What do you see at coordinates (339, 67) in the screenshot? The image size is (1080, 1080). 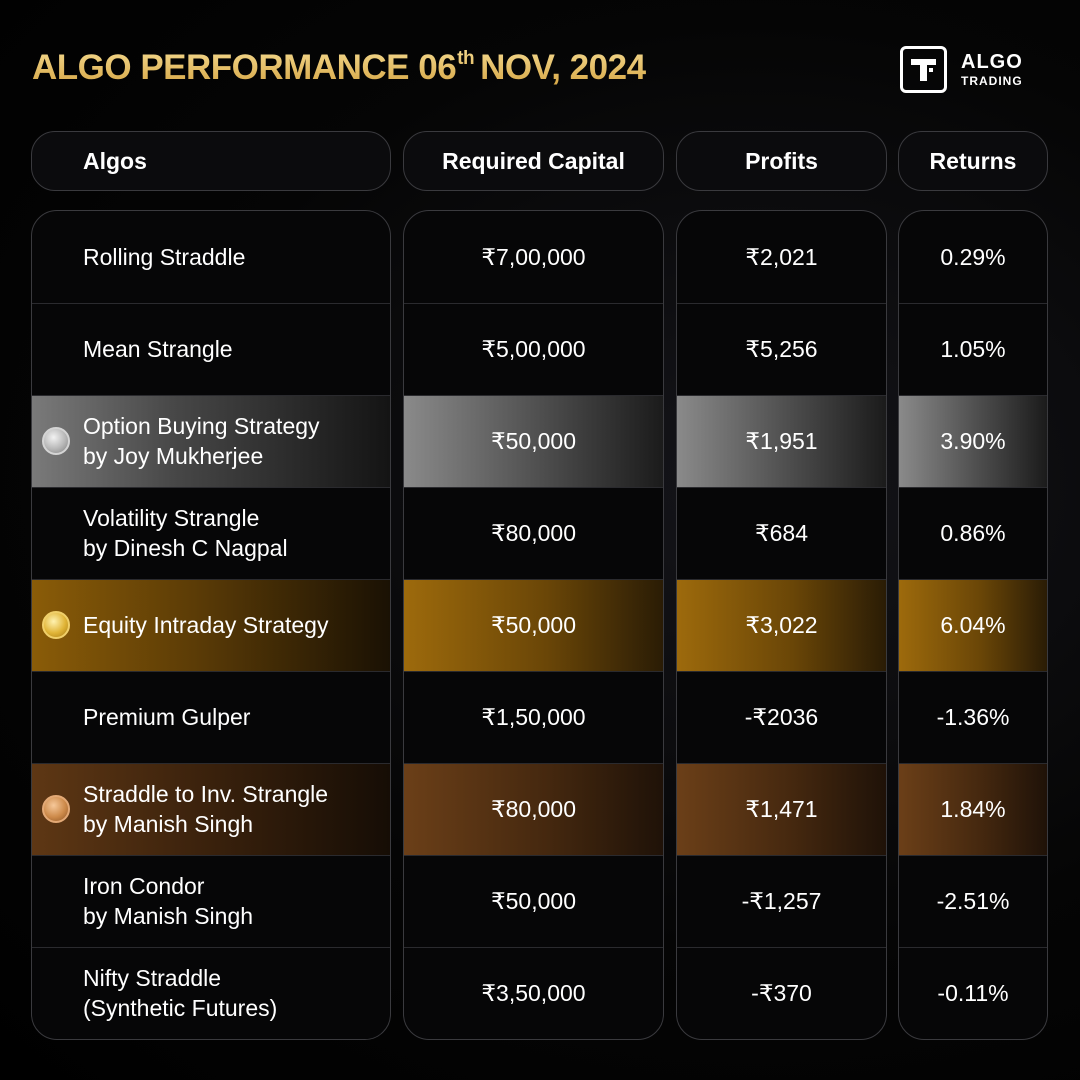 I see `page-title: ALGO PERFORMANCE 06th NOV, 2024` at bounding box center [339, 67].